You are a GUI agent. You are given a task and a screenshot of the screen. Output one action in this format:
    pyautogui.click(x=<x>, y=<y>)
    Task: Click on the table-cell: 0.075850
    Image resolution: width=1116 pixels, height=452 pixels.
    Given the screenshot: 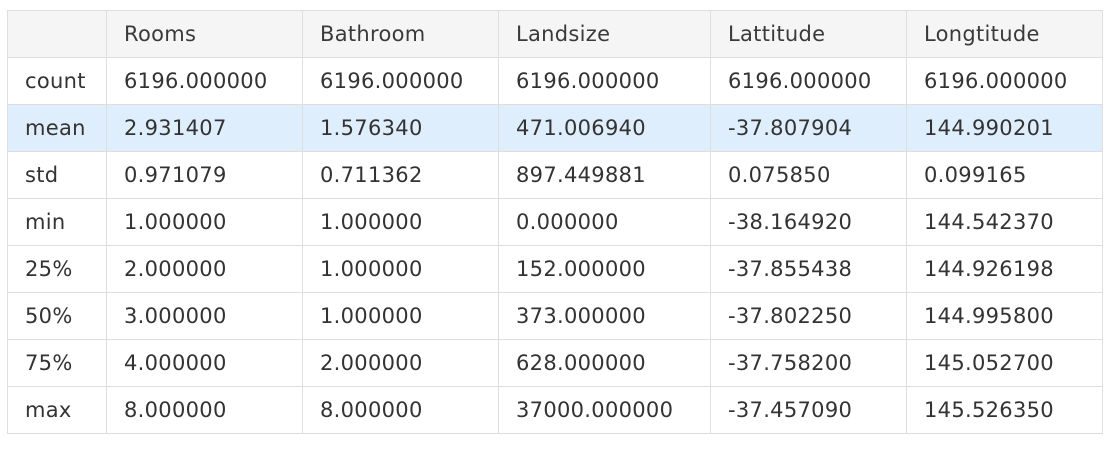 What is the action you would take?
    pyautogui.click(x=808, y=175)
    